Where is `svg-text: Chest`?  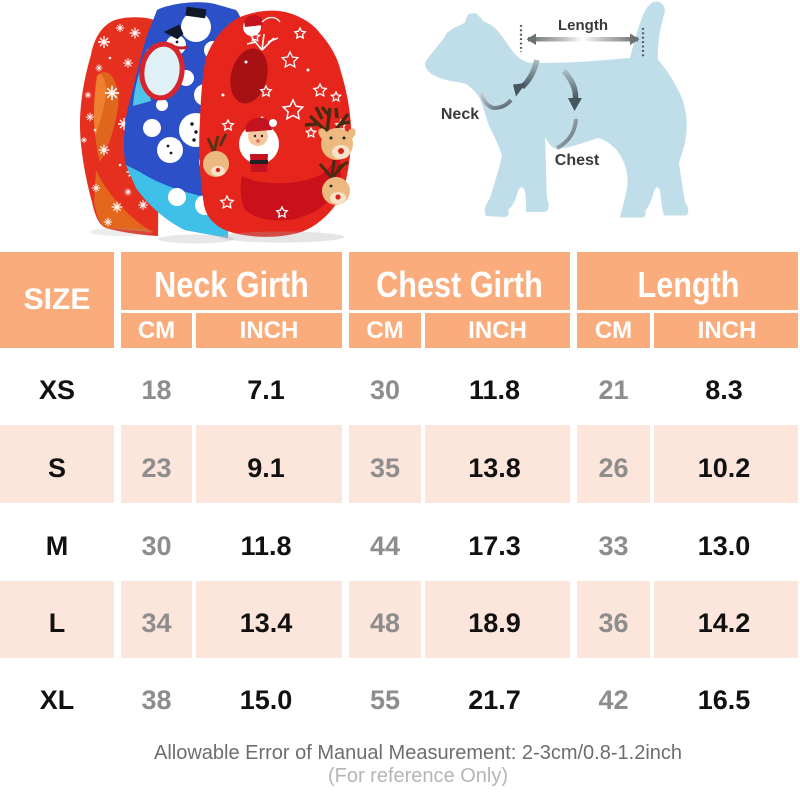
svg-text: Chest is located at coordinates (577, 160).